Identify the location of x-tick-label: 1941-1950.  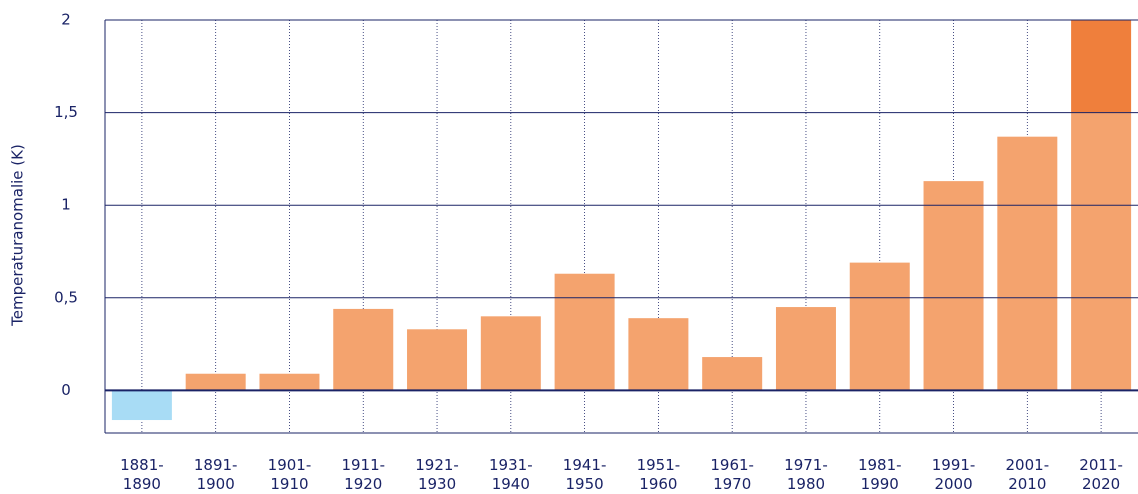
(585, 474).